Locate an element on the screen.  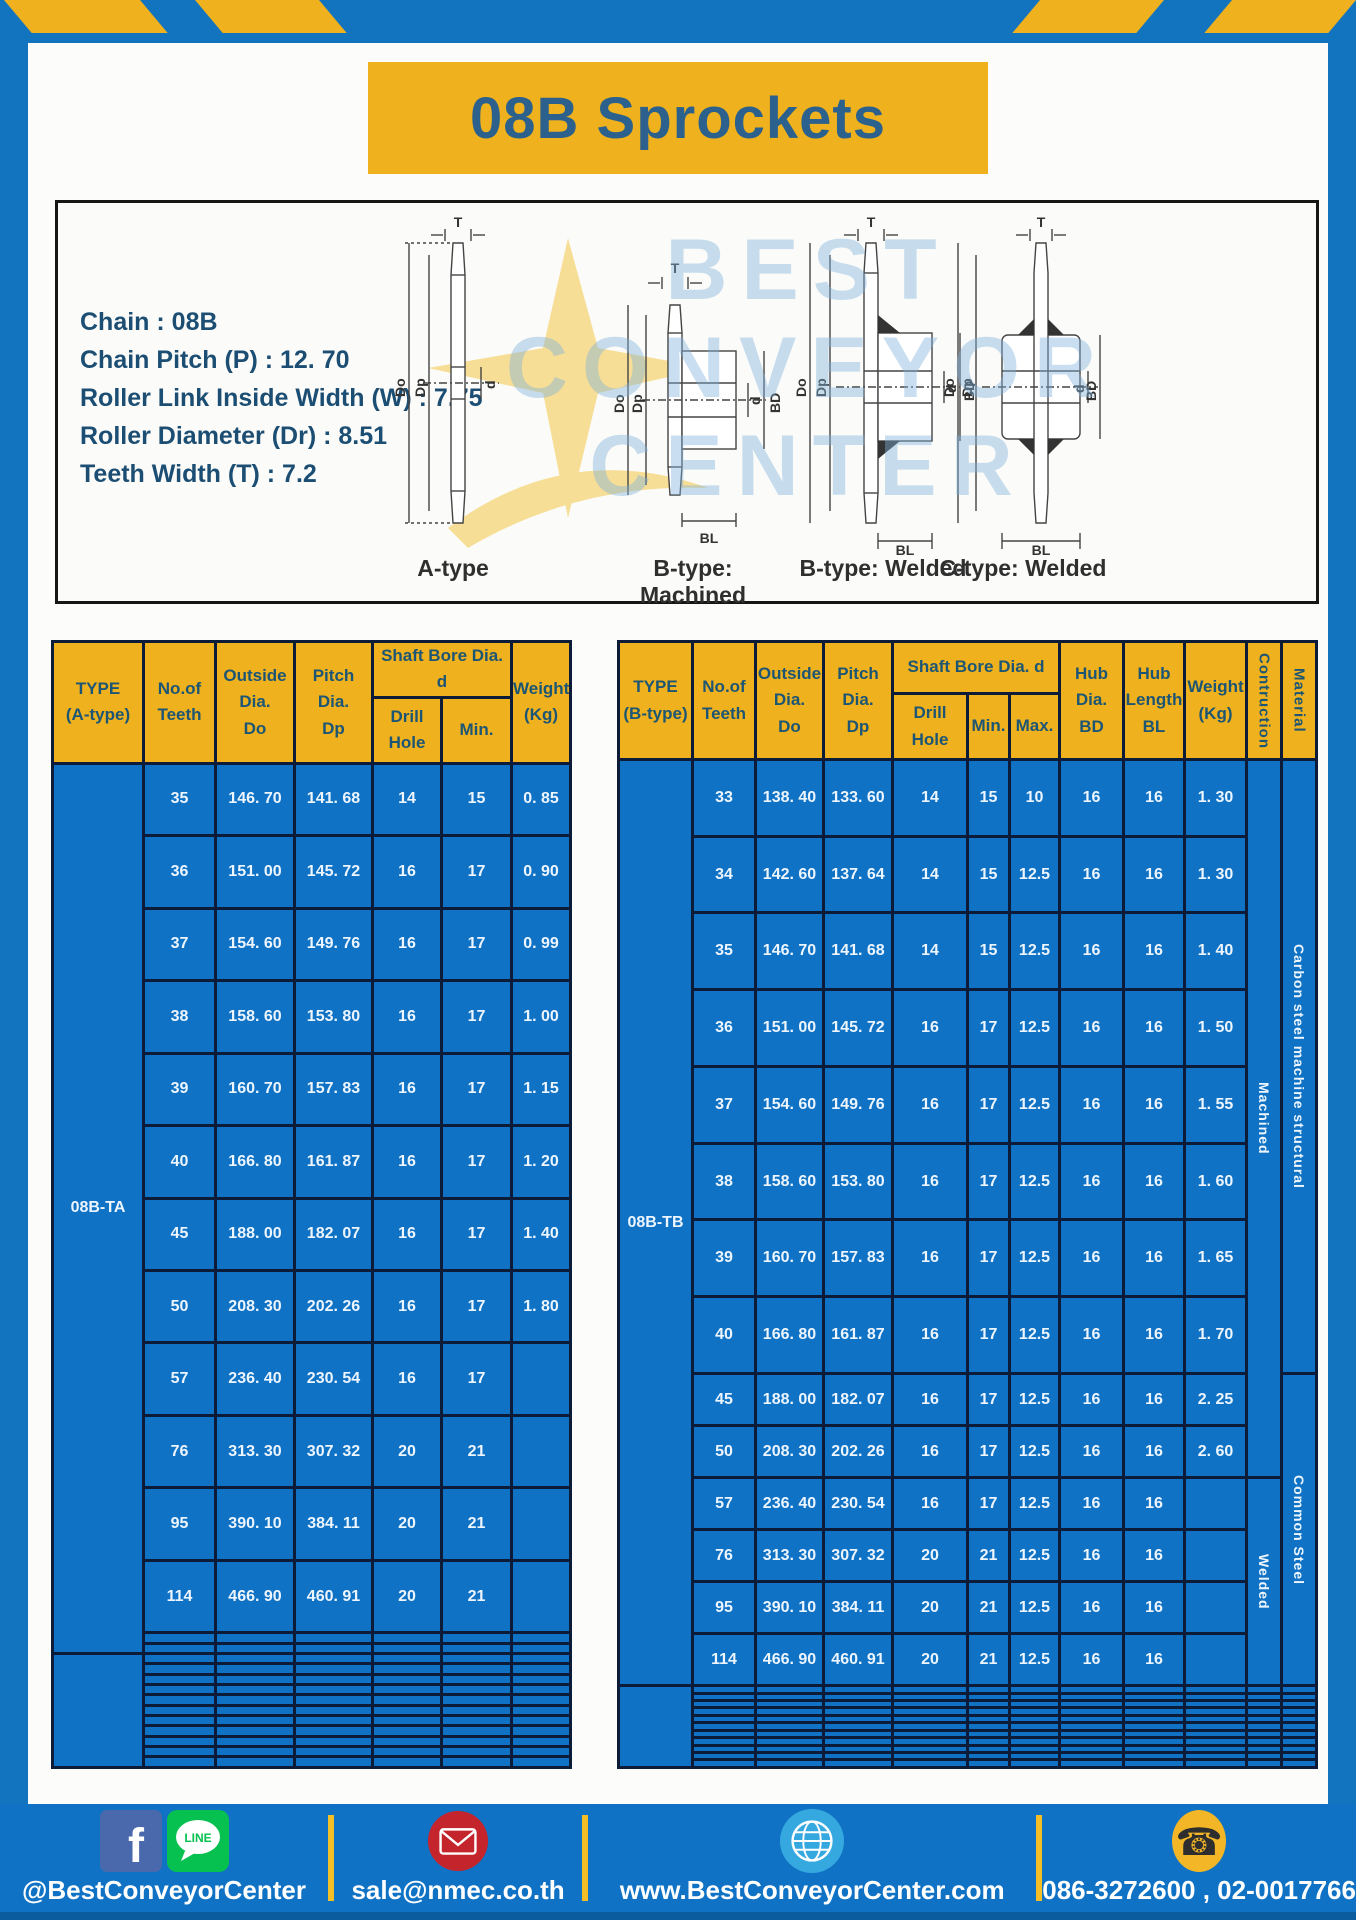
cell: 146. 70 is located at coordinates (789, 951).